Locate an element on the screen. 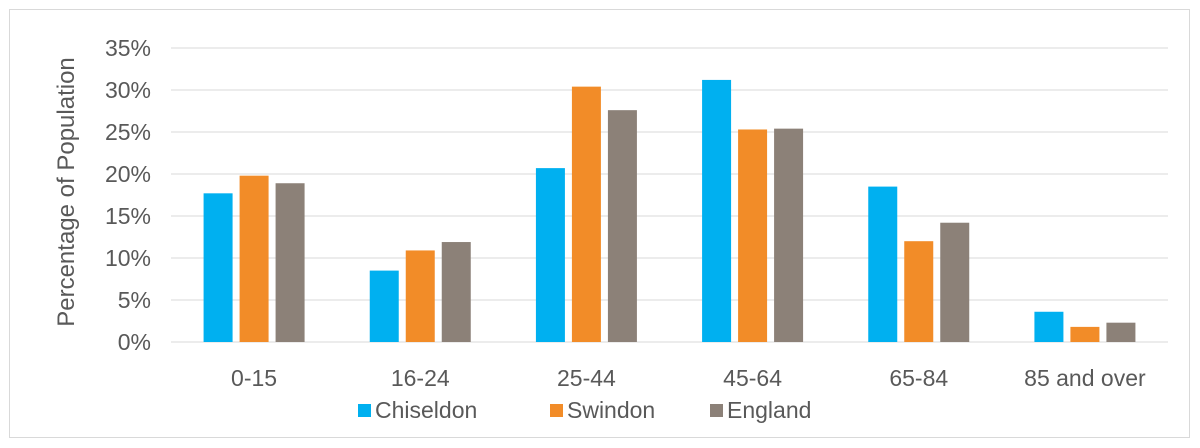  y-axis-label: Percentage of Population is located at coordinates (66, 192).